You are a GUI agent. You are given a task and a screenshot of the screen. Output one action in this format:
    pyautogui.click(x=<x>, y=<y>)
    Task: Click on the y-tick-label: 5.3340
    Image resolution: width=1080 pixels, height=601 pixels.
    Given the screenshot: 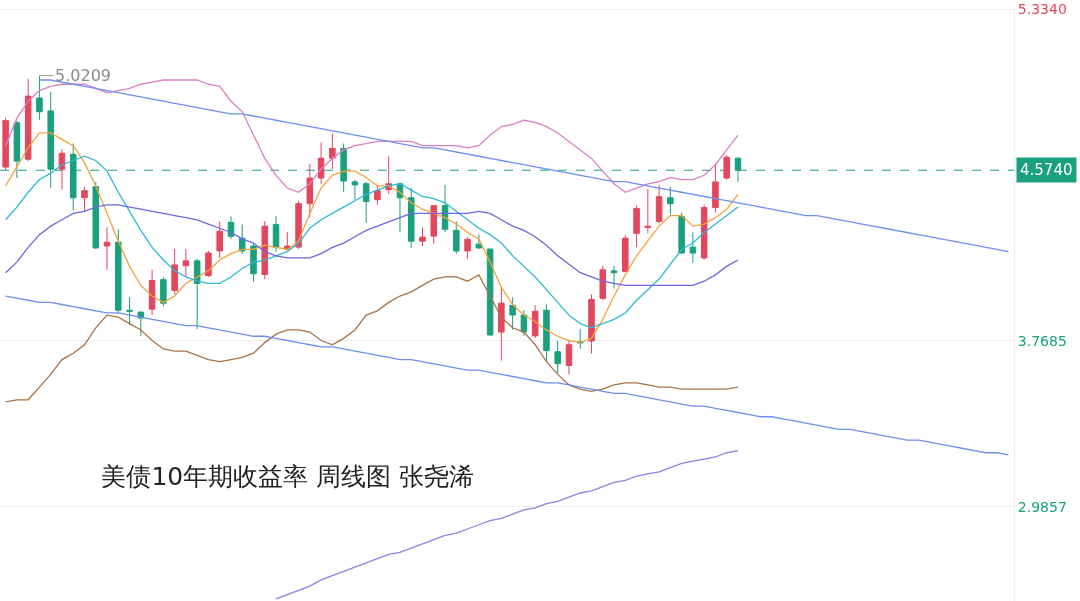 What is the action you would take?
    pyautogui.click(x=1042, y=9)
    